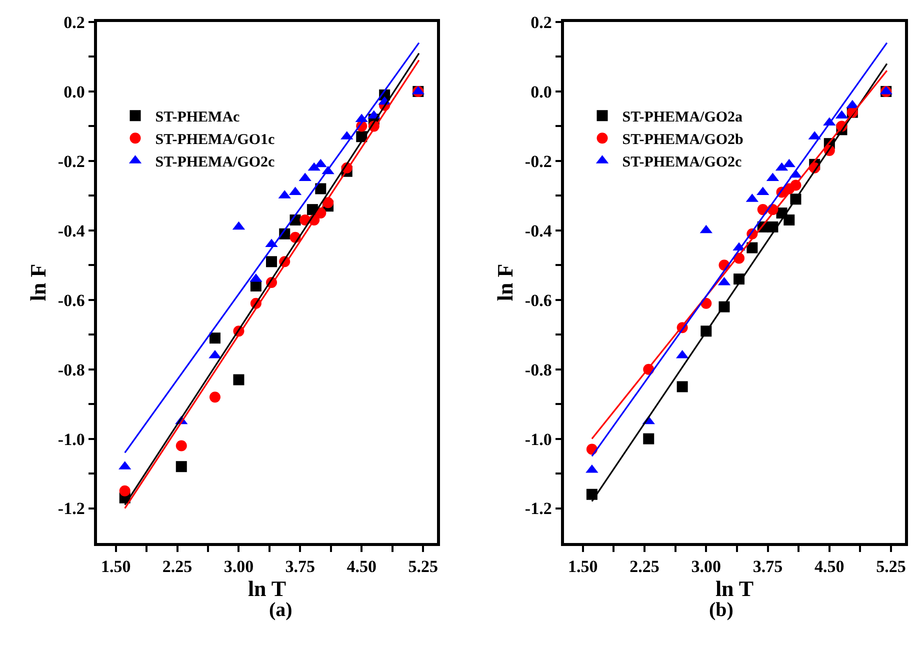 This screenshot has height=645, width=913. Describe the element at coordinates (215, 140) in the screenshot. I see `legend-label: ST-PHEMA/GO1c` at that location.